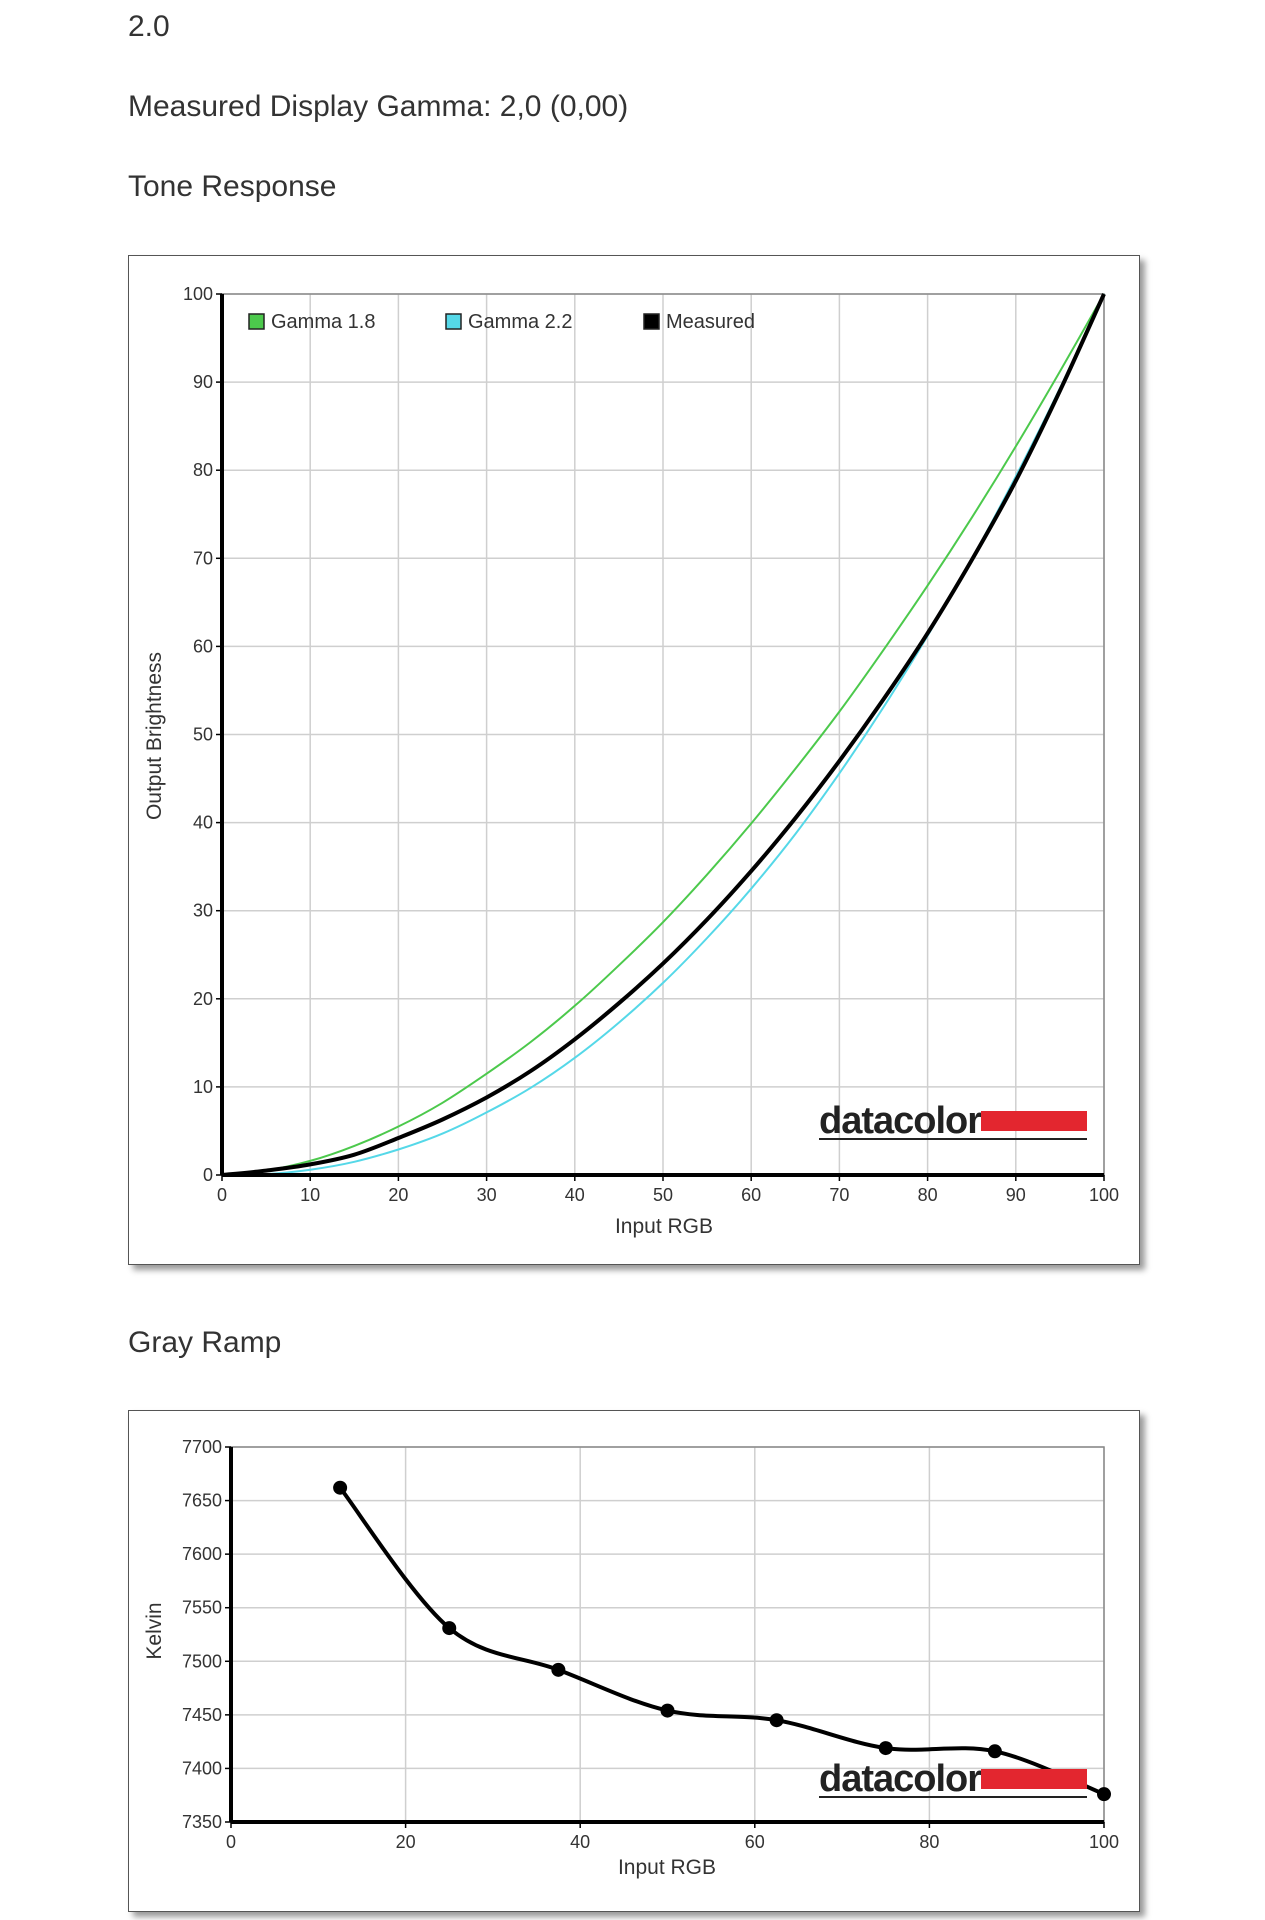 This screenshot has height=1920, width=1265. I want to click on gray-y-tick-label: 7650, so click(202, 1501).